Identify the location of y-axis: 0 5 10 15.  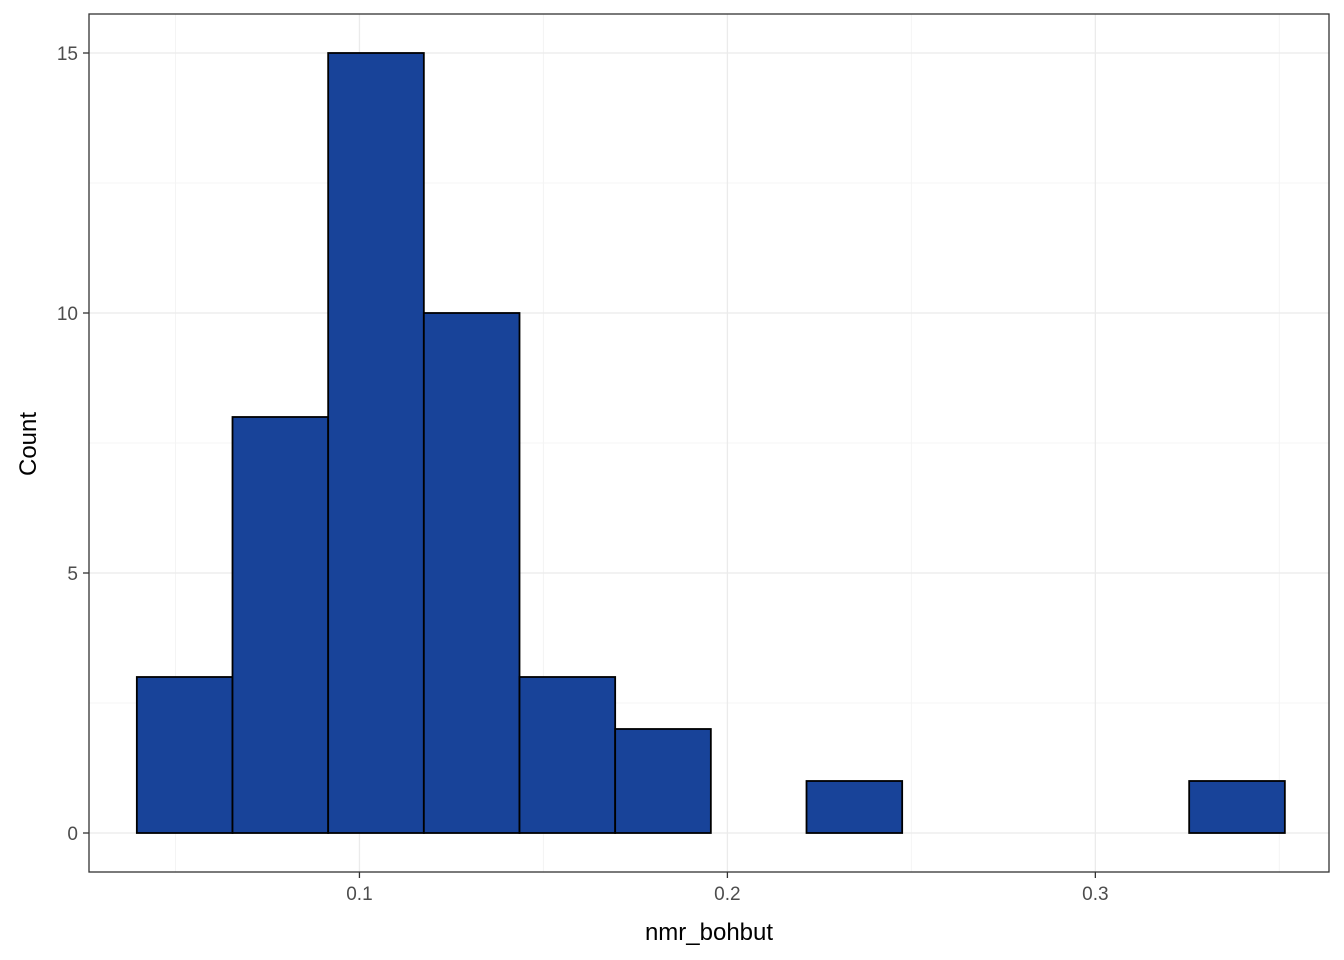
(73, 444).